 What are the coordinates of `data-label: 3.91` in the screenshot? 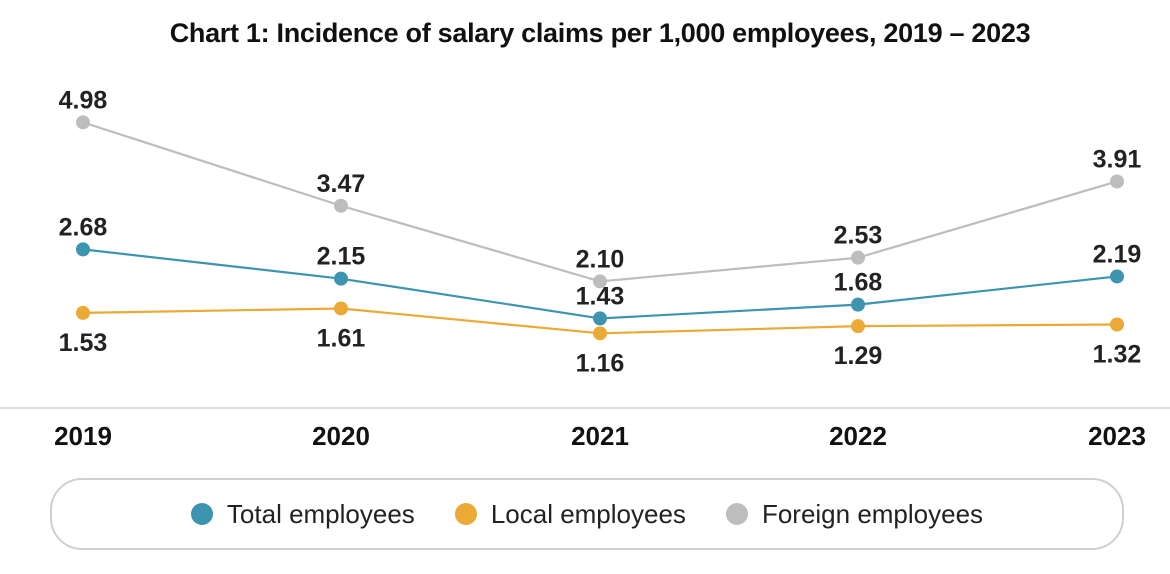 It's located at (1117, 159).